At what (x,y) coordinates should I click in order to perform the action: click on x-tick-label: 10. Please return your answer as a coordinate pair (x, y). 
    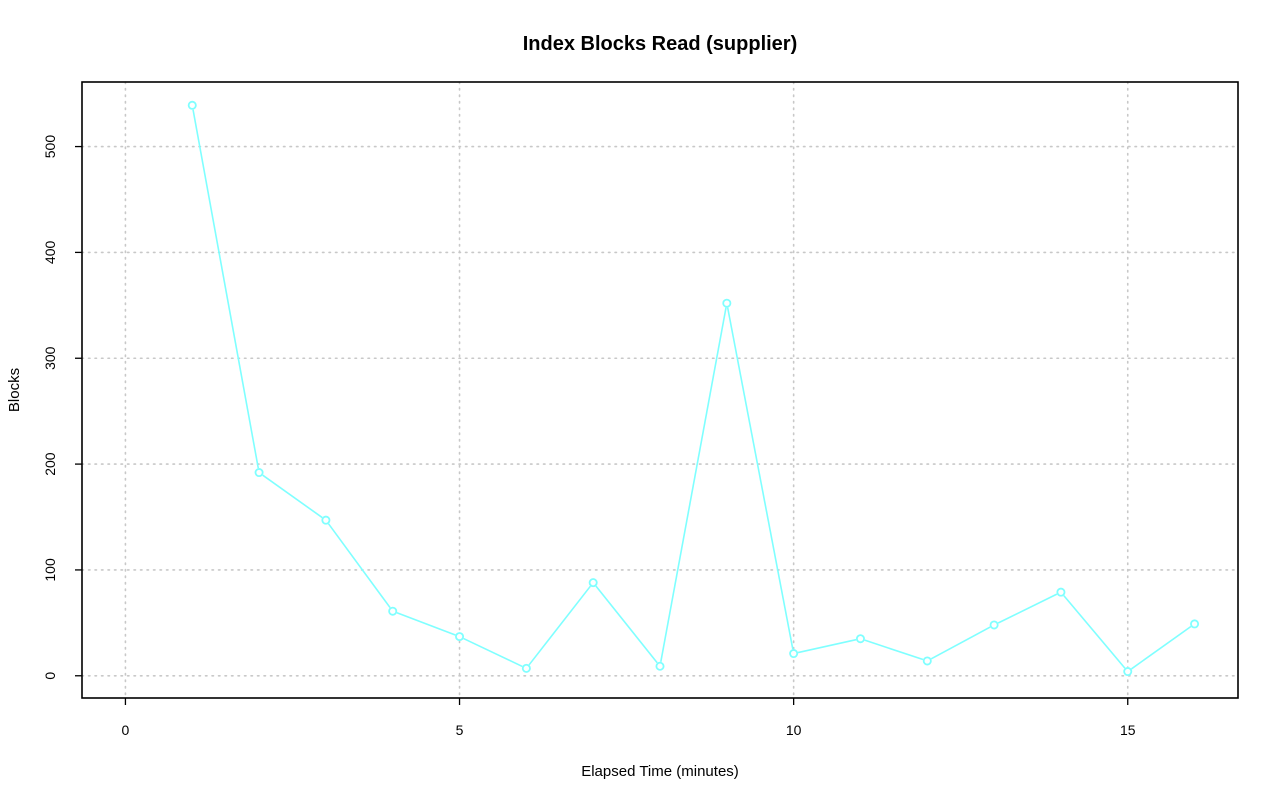
    Looking at the image, I should click on (794, 730).